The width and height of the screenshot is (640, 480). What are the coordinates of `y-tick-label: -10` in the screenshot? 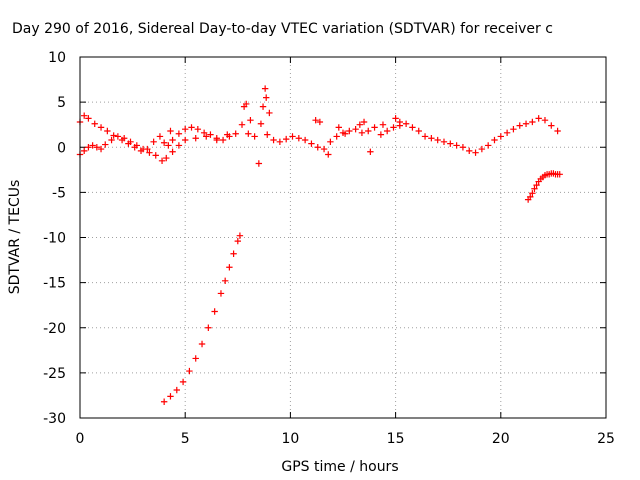 It's located at (54, 239).